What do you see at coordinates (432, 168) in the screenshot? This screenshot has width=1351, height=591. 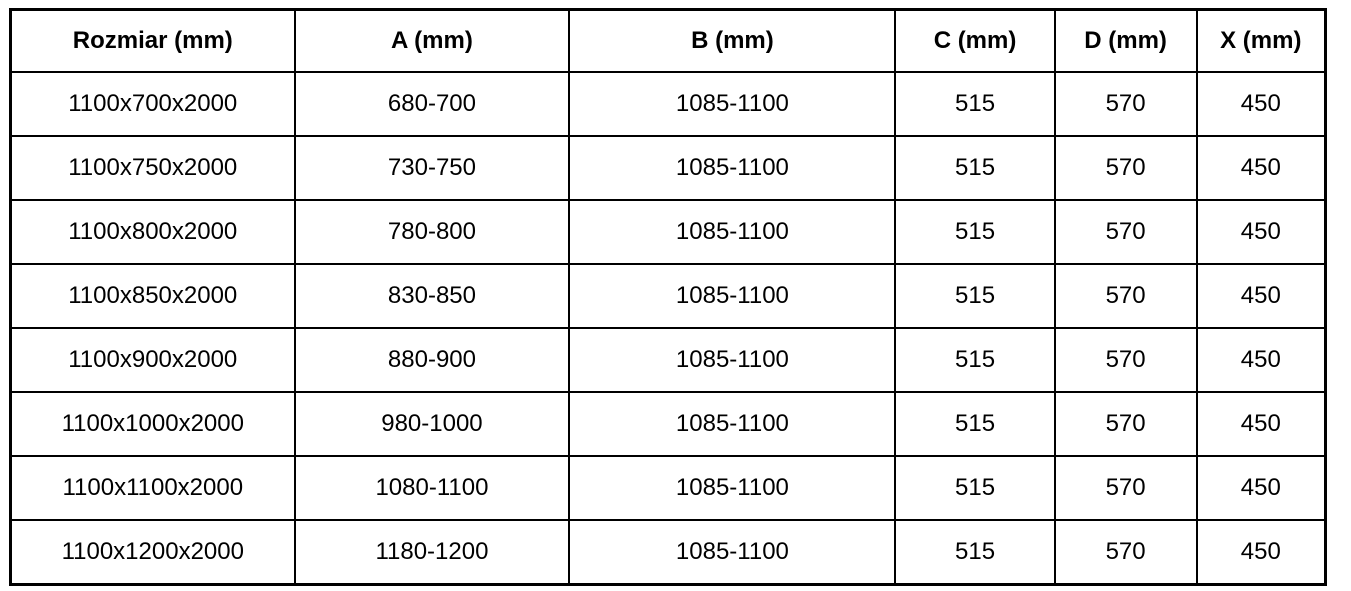 I see `table-cell-a: 730-750` at bounding box center [432, 168].